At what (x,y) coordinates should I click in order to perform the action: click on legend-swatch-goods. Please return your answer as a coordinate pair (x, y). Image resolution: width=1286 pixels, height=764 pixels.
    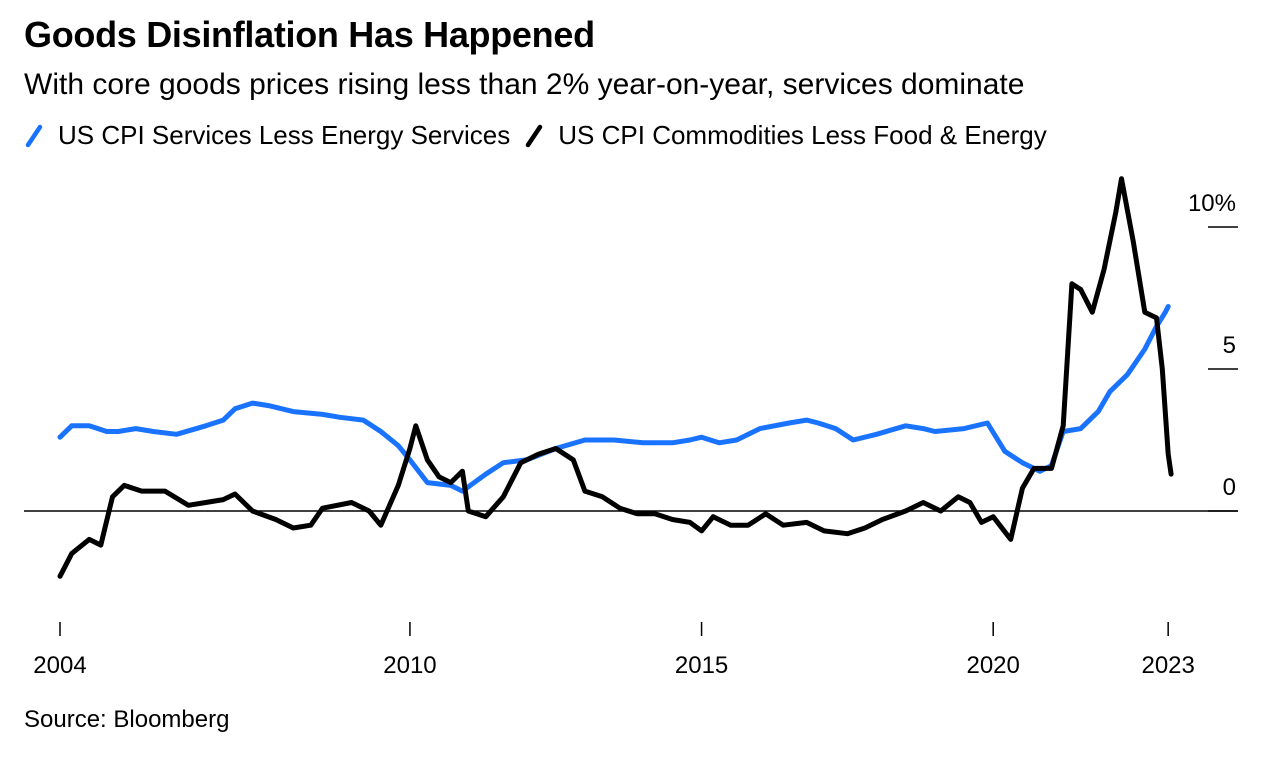
    Looking at the image, I should click on (534, 135).